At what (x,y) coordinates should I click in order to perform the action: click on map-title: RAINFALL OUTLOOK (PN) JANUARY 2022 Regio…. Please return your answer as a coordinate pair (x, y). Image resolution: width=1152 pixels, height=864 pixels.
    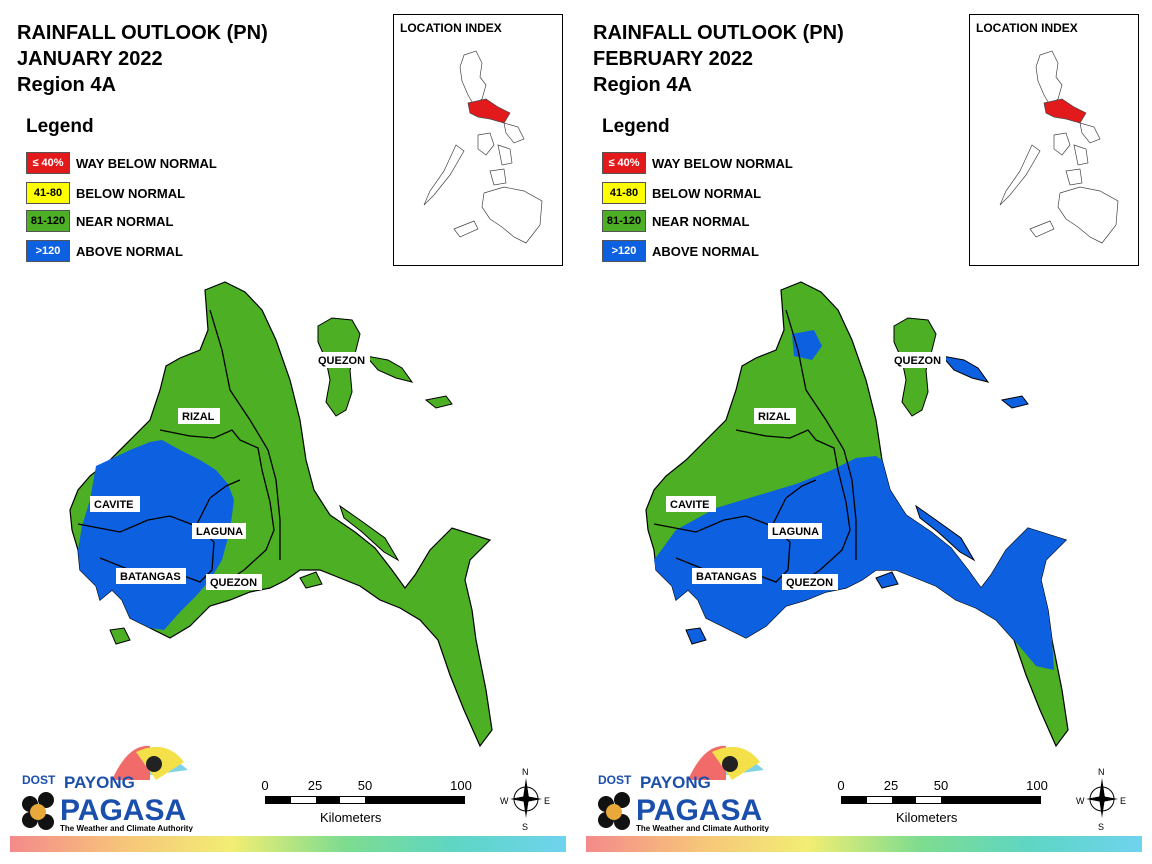
    Looking at the image, I should click on (142, 59).